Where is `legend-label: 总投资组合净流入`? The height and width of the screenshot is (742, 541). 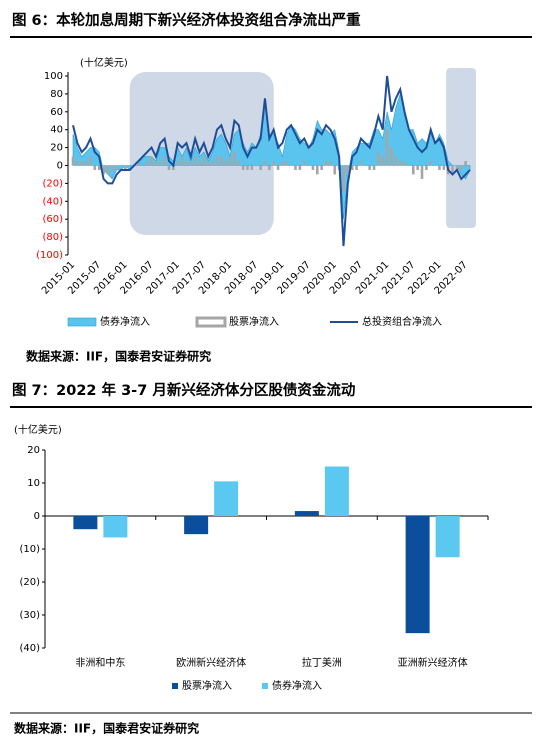 legend-label: 总投资组合净流入 is located at coordinates (402, 321).